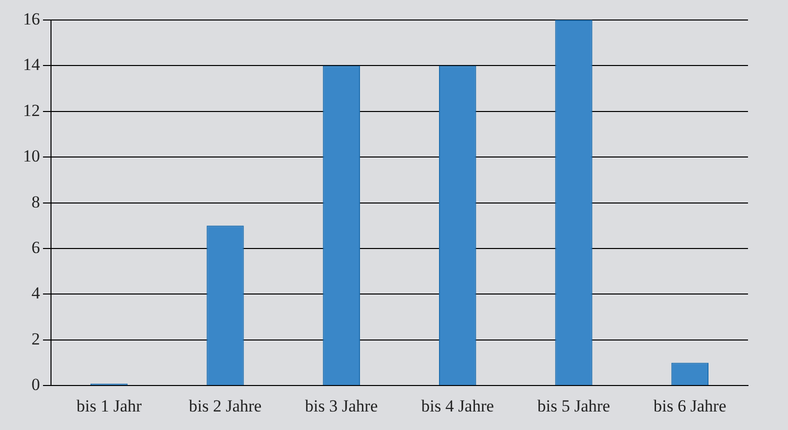  What do you see at coordinates (341, 406) in the screenshot?
I see `x-tick-label: bis 3 Jahre` at bounding box center [341, 406].